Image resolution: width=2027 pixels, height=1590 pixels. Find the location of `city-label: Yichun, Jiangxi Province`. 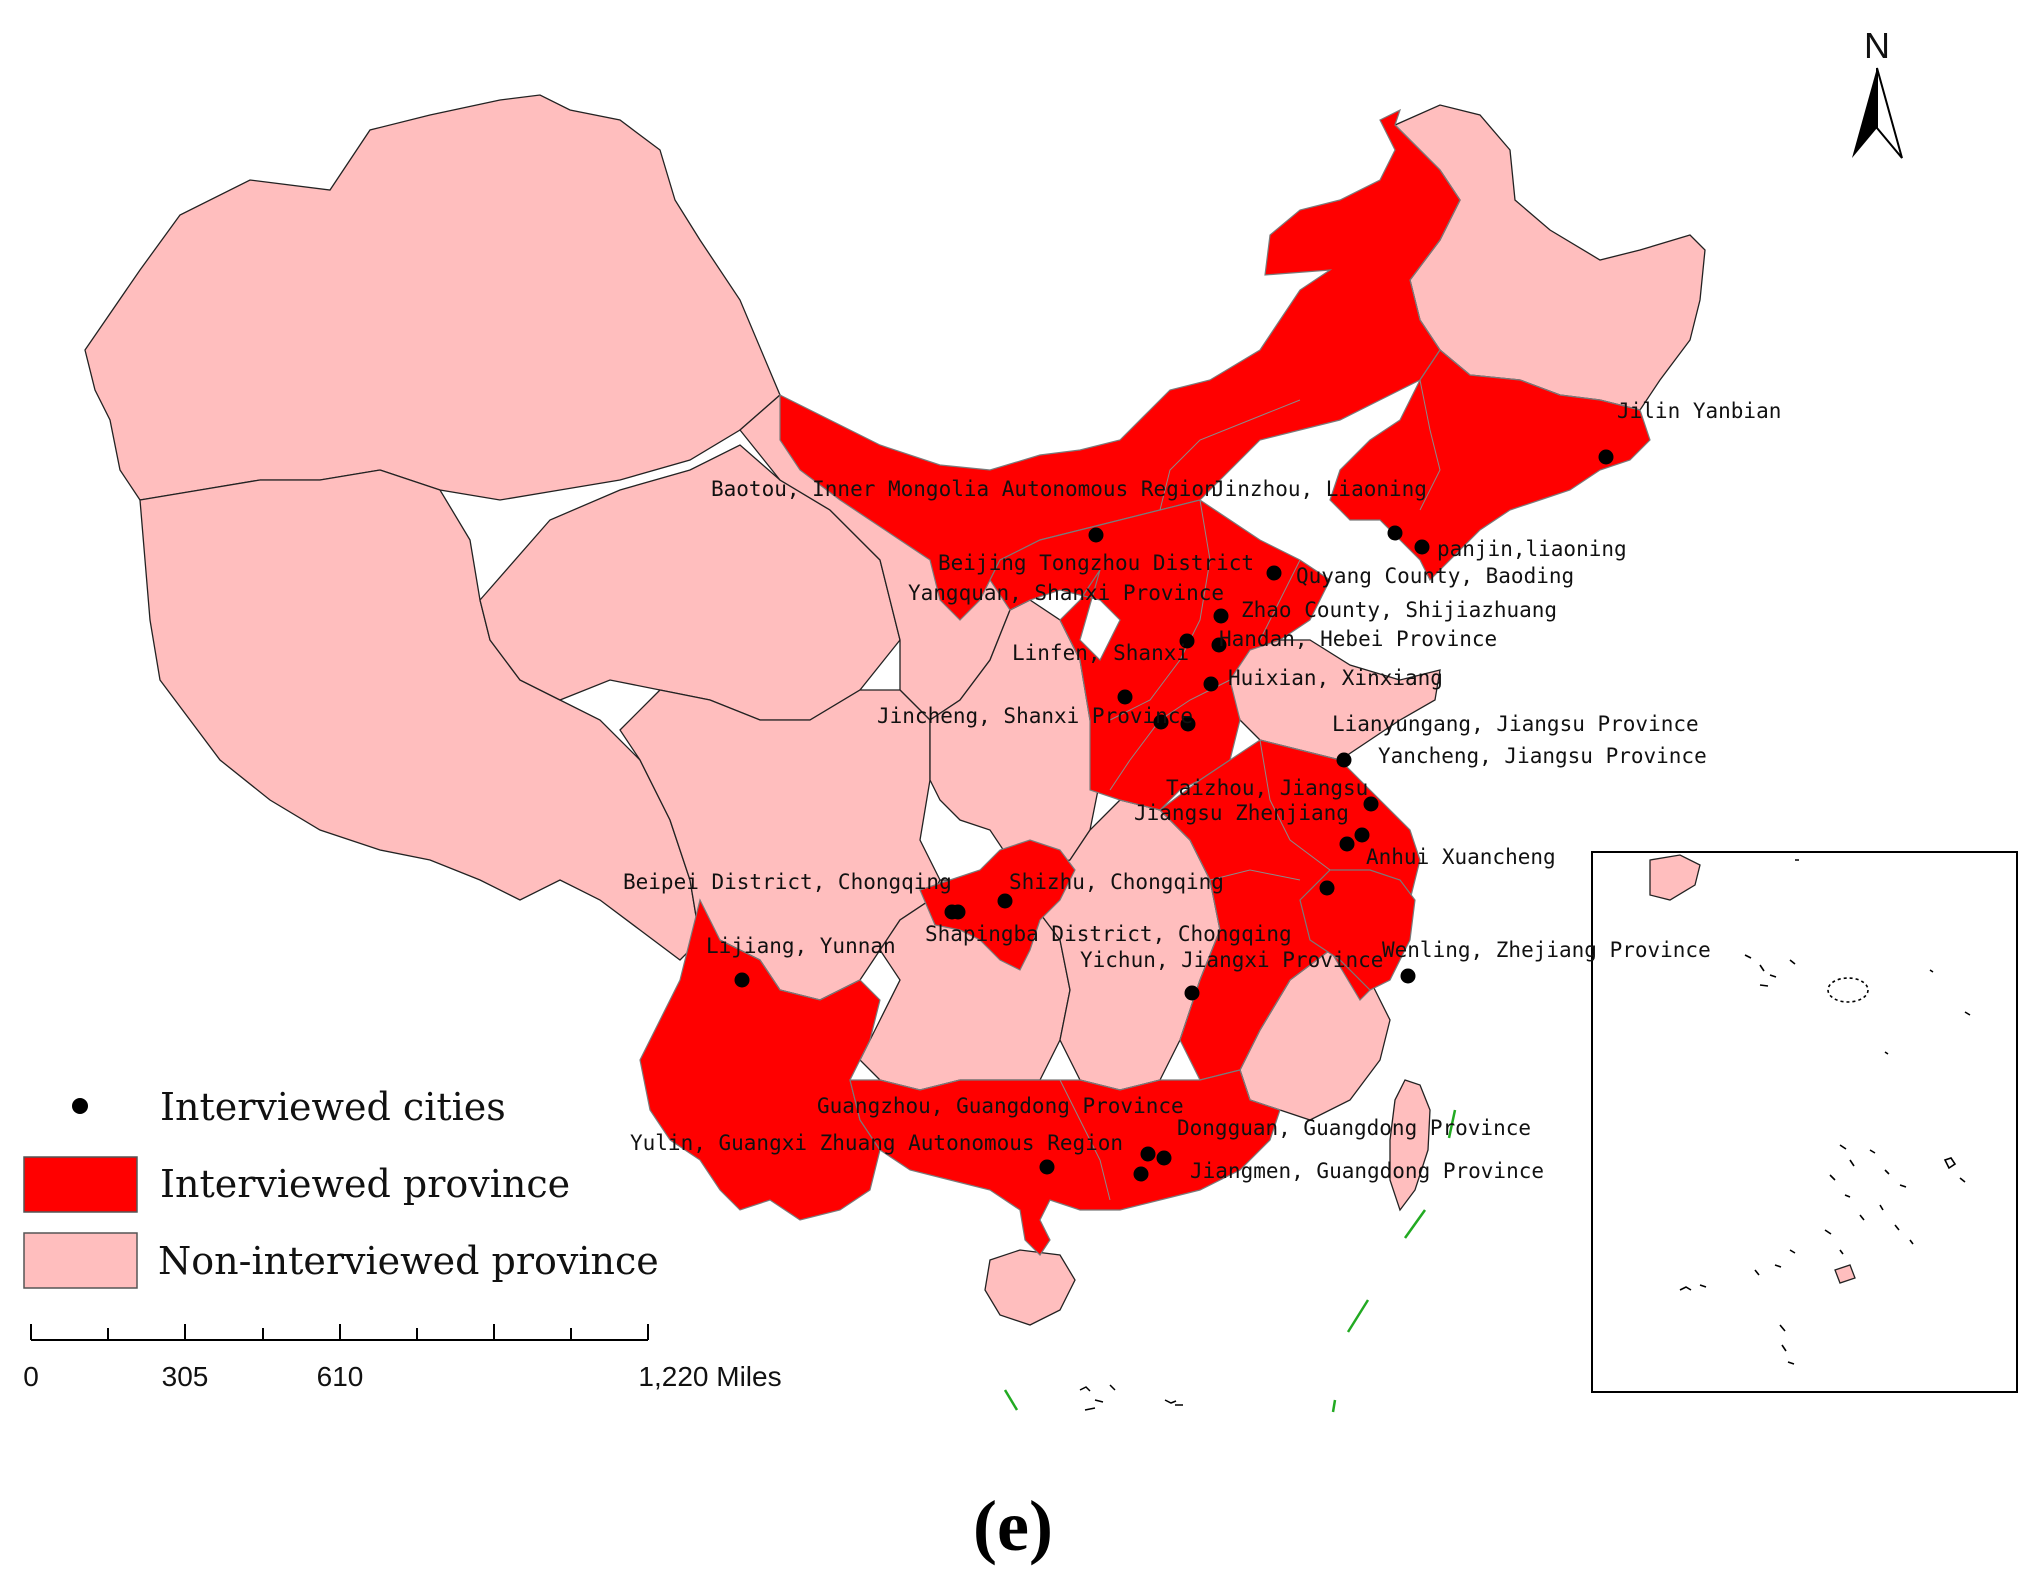

city-label: Yichun, Jiangxi Province is located at coordinates (1231, 960).